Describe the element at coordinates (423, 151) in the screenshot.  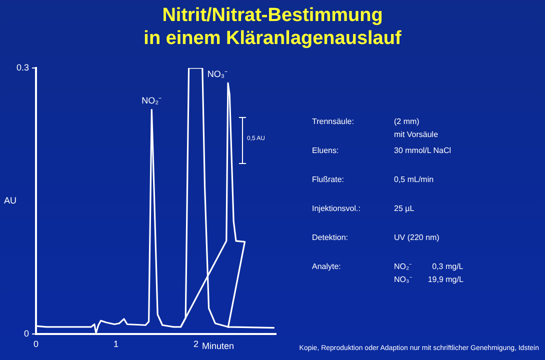
I see `text: 30 mmol/L NaCl` at that location.